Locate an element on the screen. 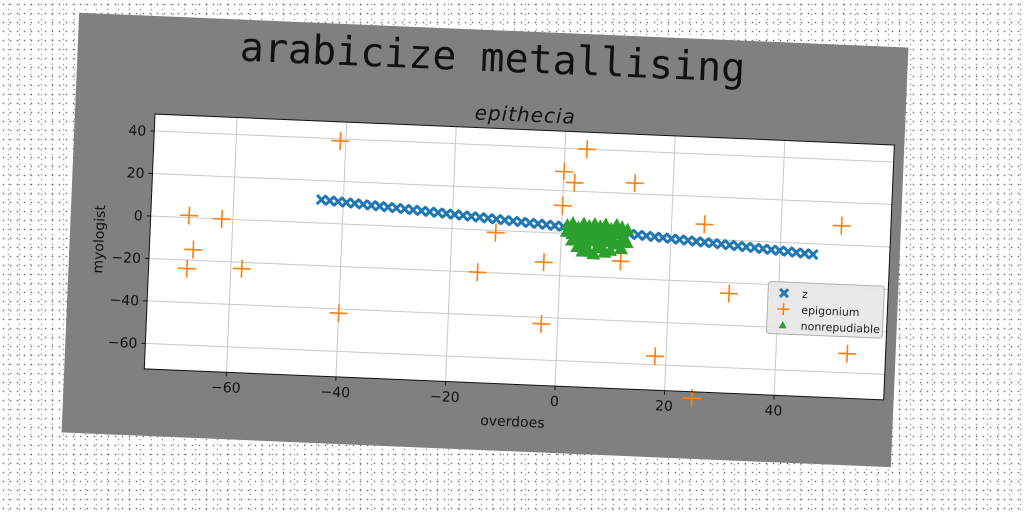 Image resolution: width=1024 pixels, height=512 pixels. x-tick-label: 20 is located at coordinates (664, 406).